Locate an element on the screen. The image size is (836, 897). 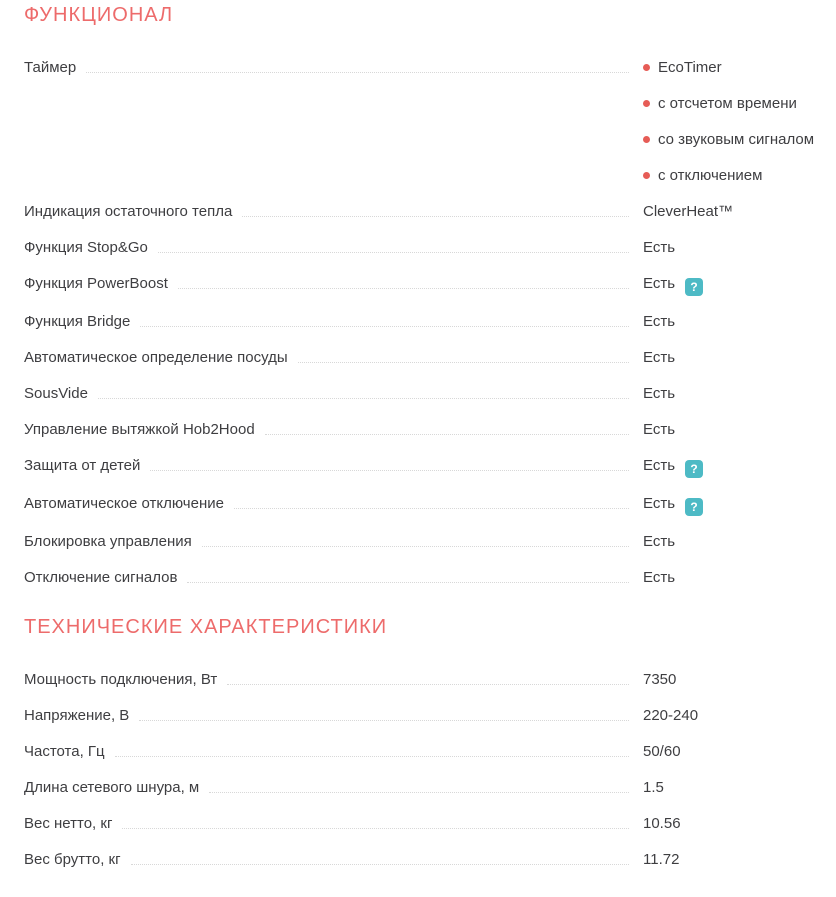
spec-label: Автоматическое отключение is located at coordinates (124, 503).